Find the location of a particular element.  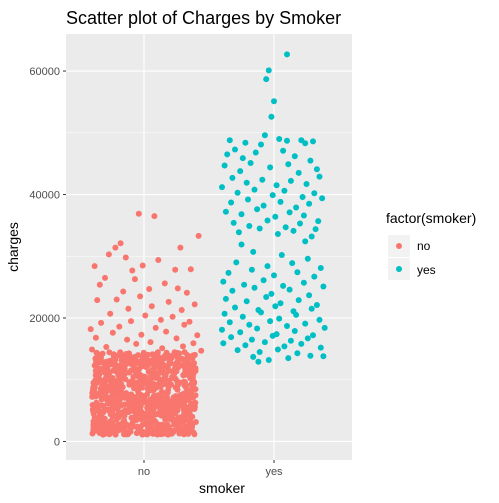

y-tick-label: 60000 is located at coordinates (44, 72).